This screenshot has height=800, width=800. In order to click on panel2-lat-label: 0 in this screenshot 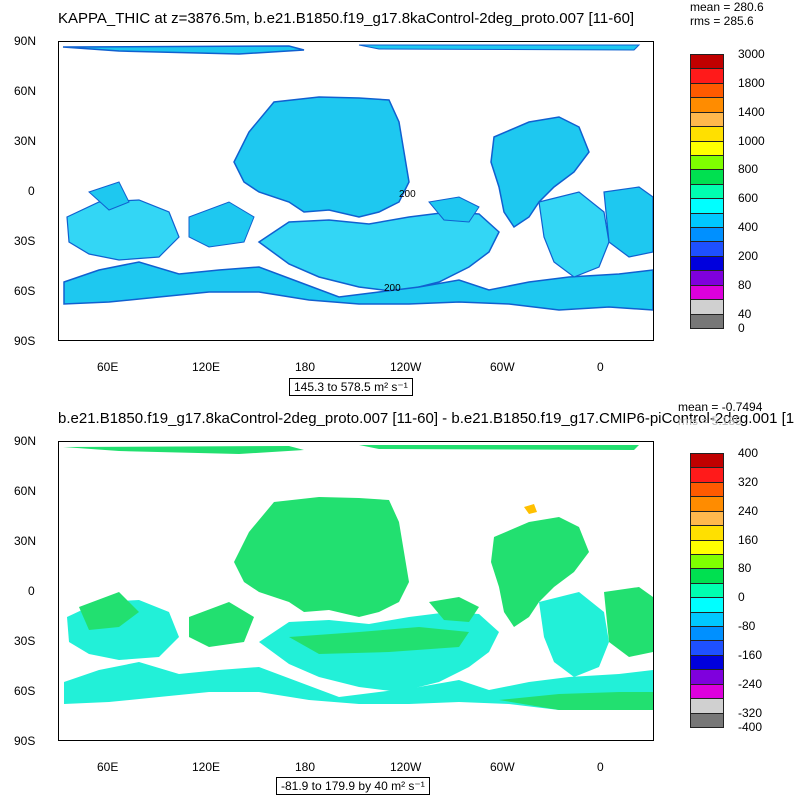, I will do `click(31, 591)`.